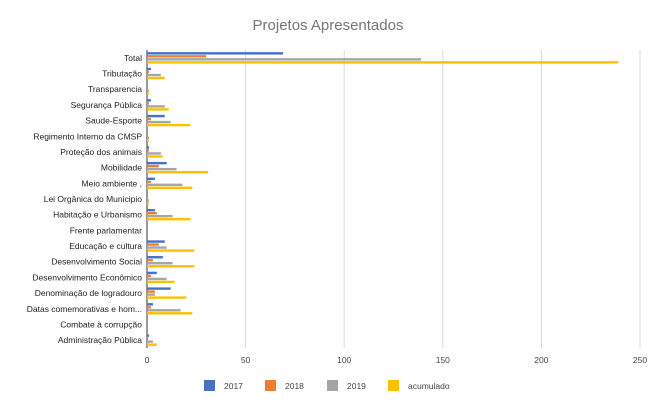 The width and height of the screenshot is (657, 411). Describe the element at coordinates (344, 360) in the screenshot. I see `x-tick-label: 100` at that location.